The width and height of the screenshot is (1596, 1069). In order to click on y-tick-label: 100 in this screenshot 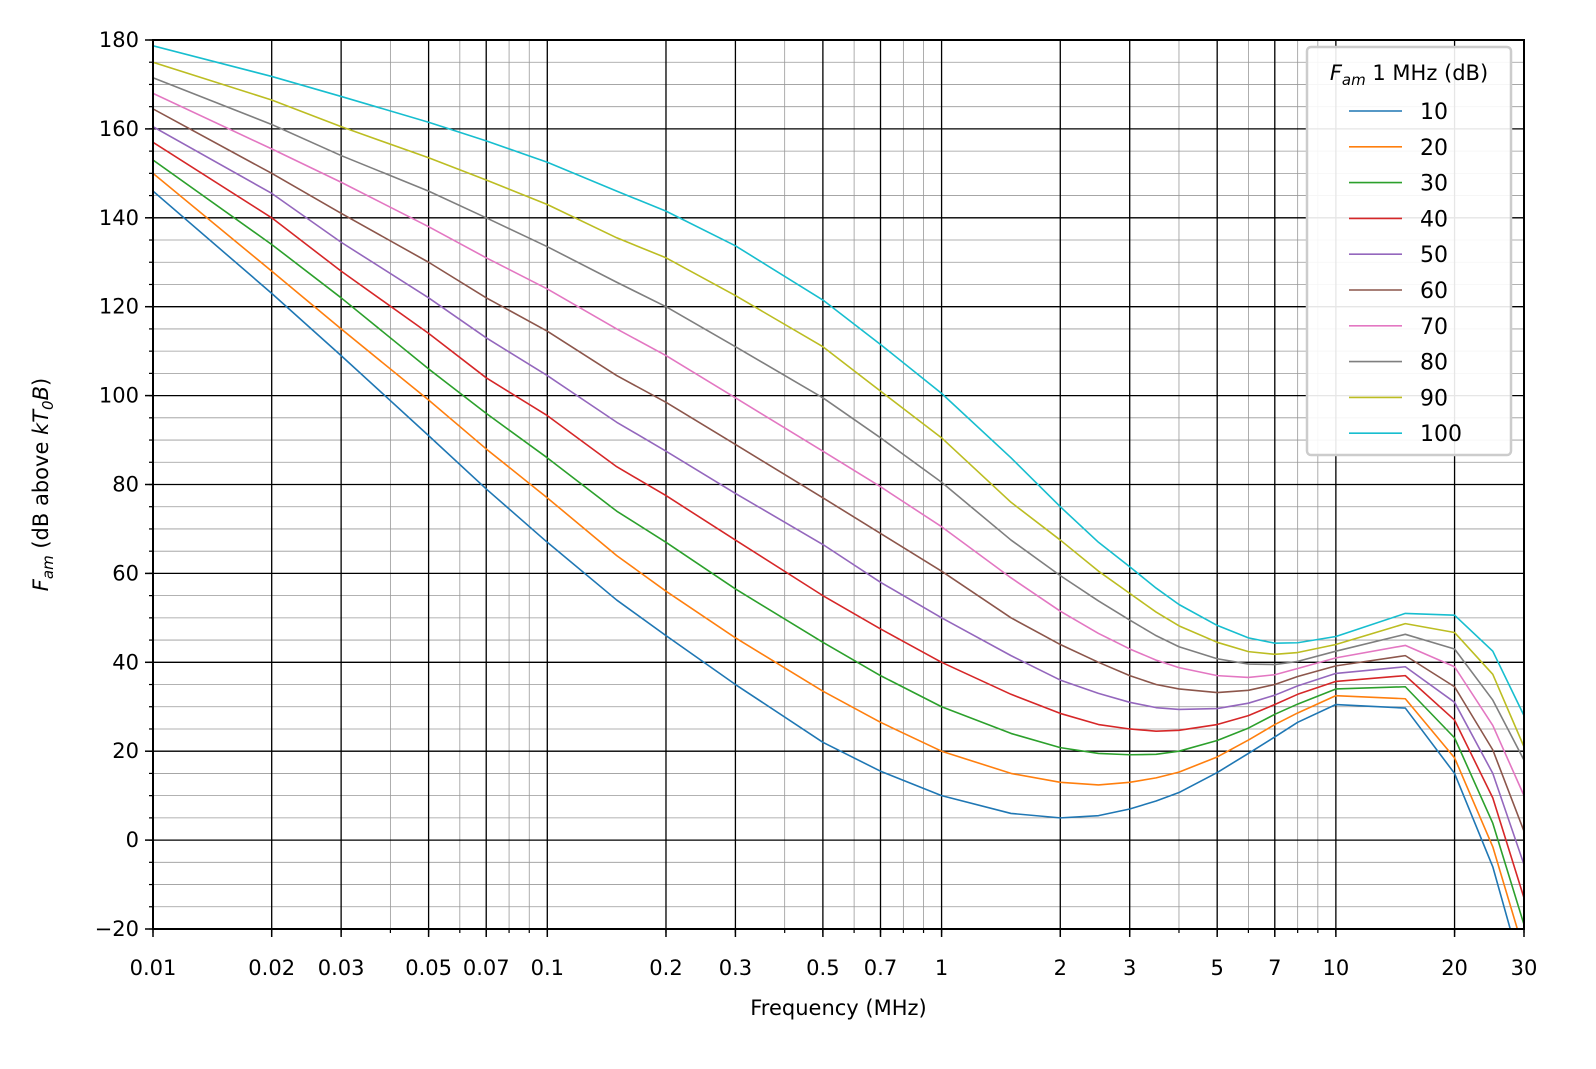, I will do `click(119, 396)`.